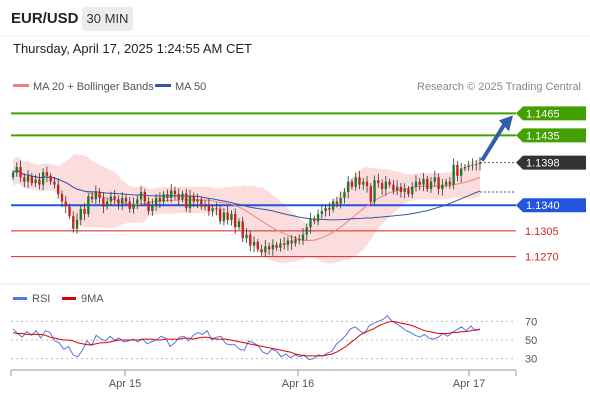 This screenshot has width=590, height=400. Describe the element at coordinates (246, 338) in the screenshot. I see `rsi-ma9-line` at that location.